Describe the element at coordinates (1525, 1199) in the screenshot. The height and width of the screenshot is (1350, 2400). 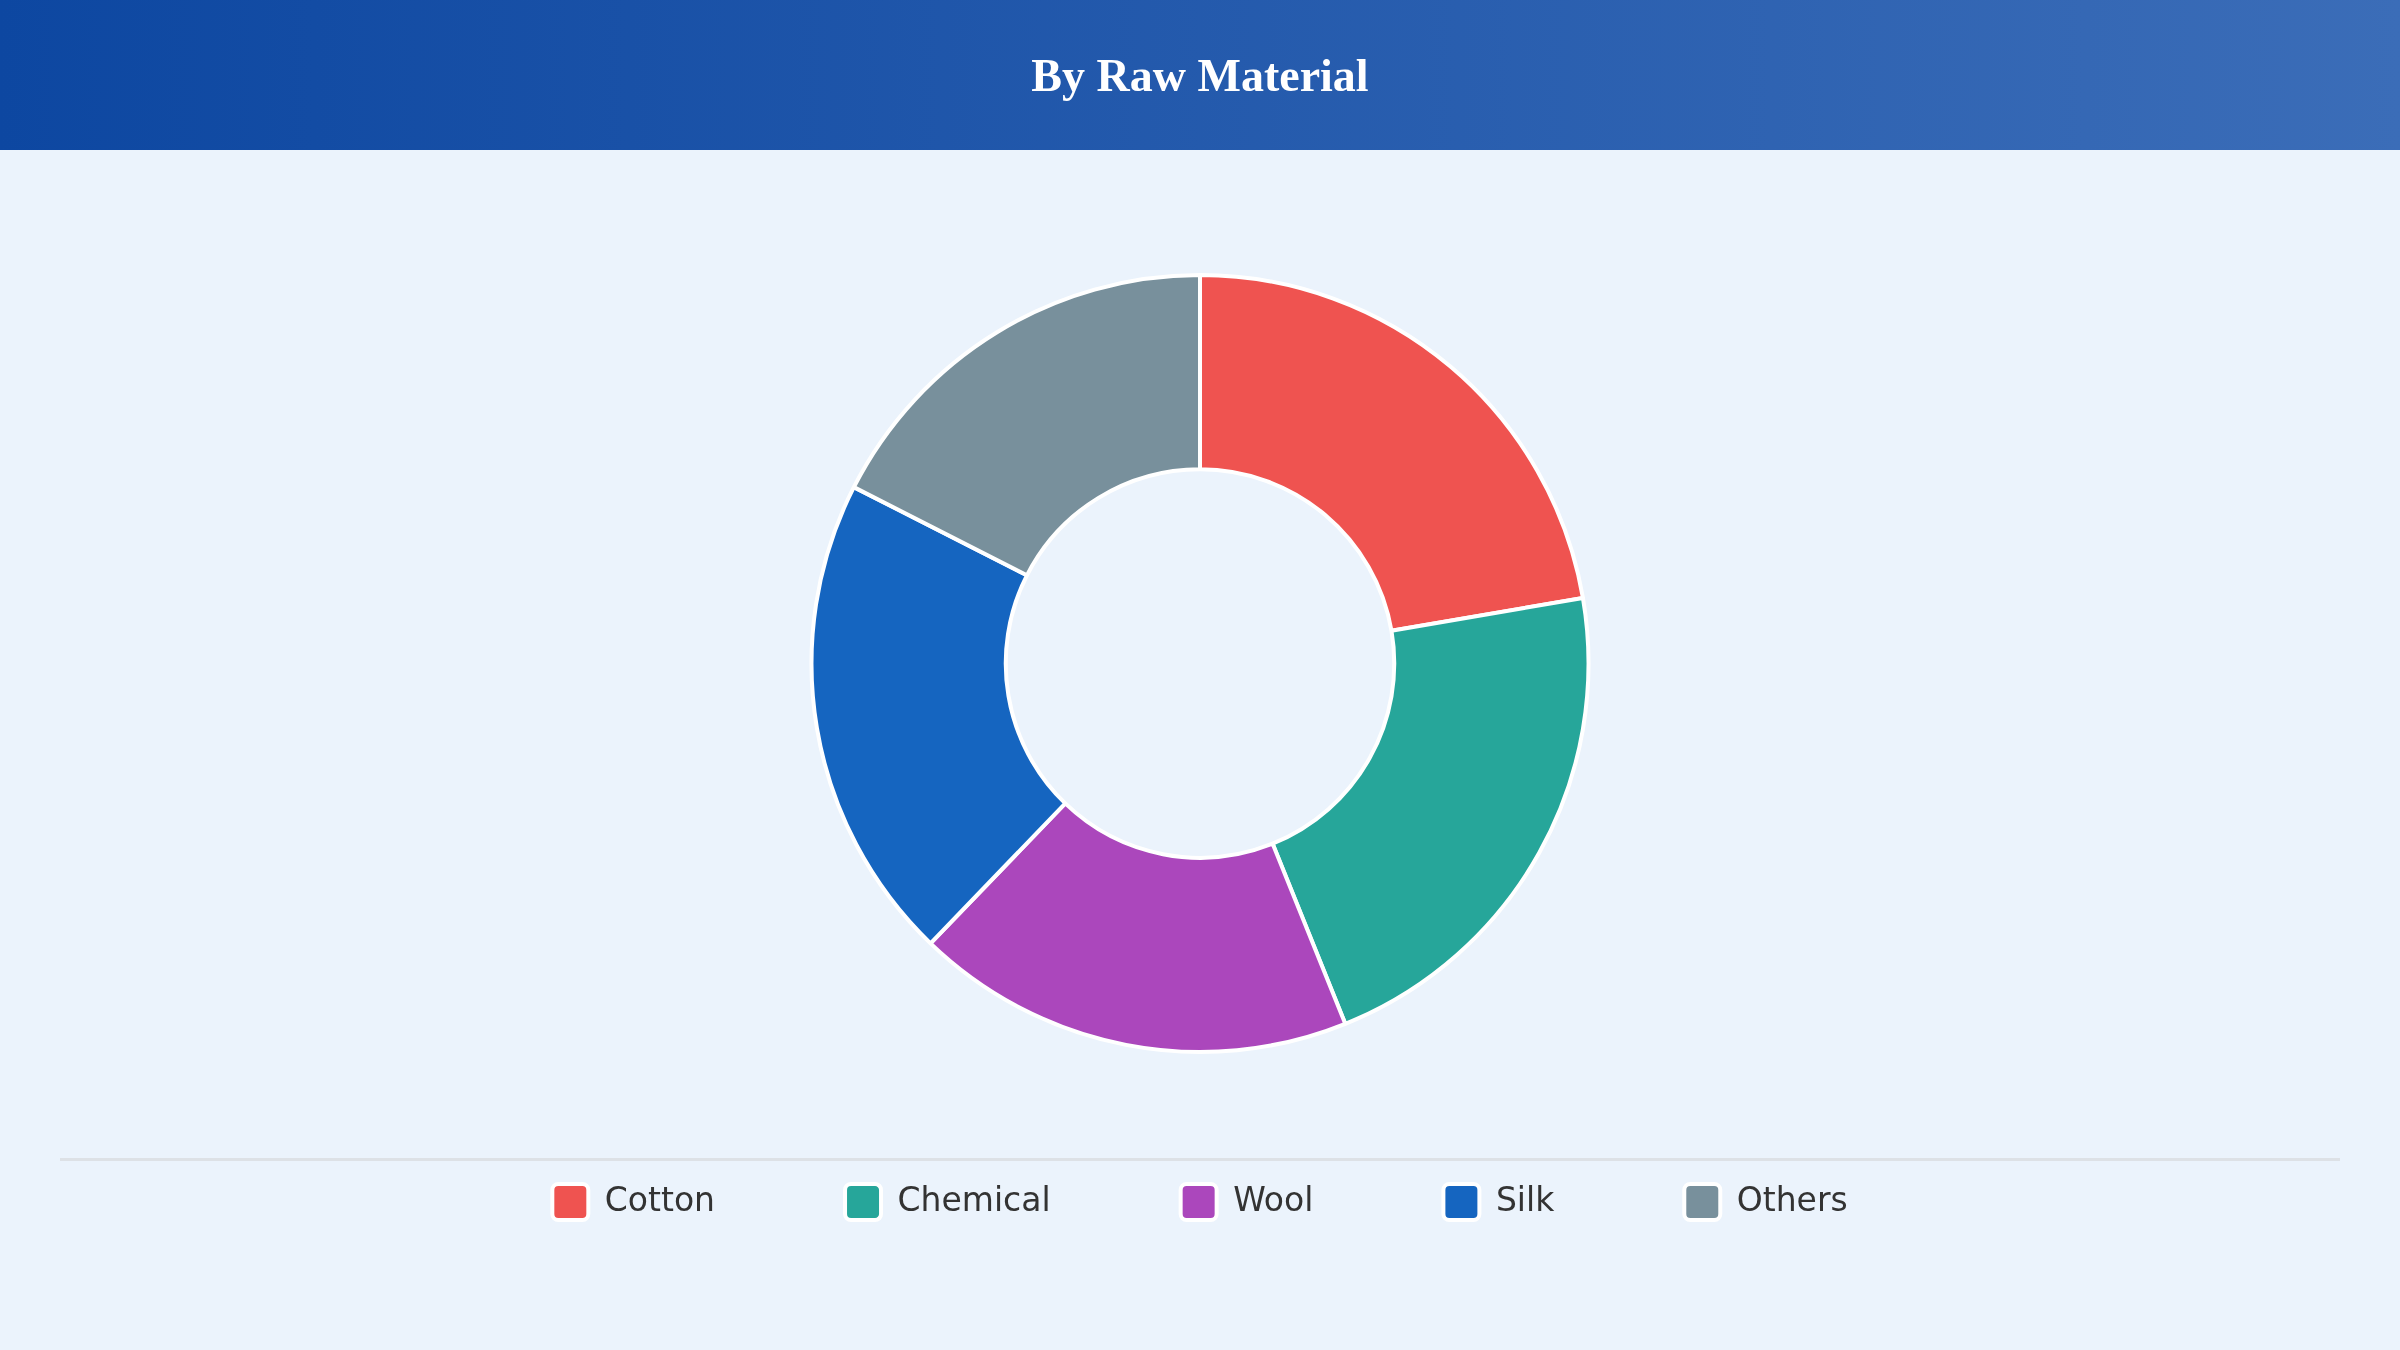
I see `legend-label: Silk` at that location.